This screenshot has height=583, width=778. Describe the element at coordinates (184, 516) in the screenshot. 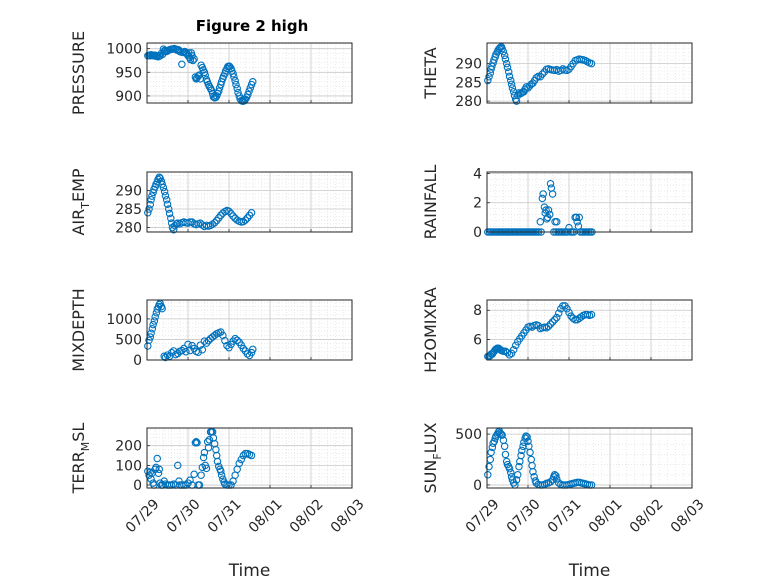

I see `x-tick-label: 07/30` at that location.